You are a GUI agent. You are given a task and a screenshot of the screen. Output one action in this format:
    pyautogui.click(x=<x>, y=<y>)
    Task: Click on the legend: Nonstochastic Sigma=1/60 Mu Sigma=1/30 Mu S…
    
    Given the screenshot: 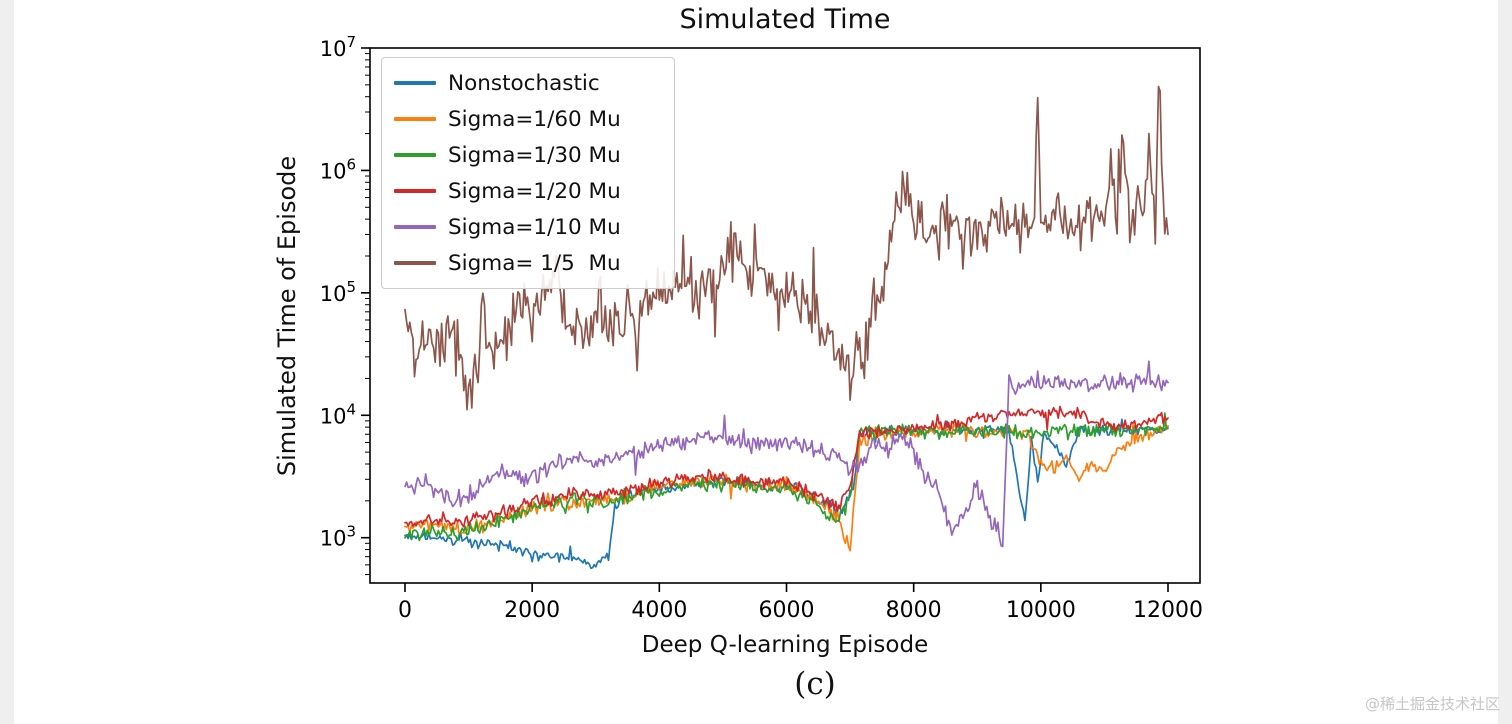 What is the action you would take?
    pyautogui.click(x=528, y=173)
    